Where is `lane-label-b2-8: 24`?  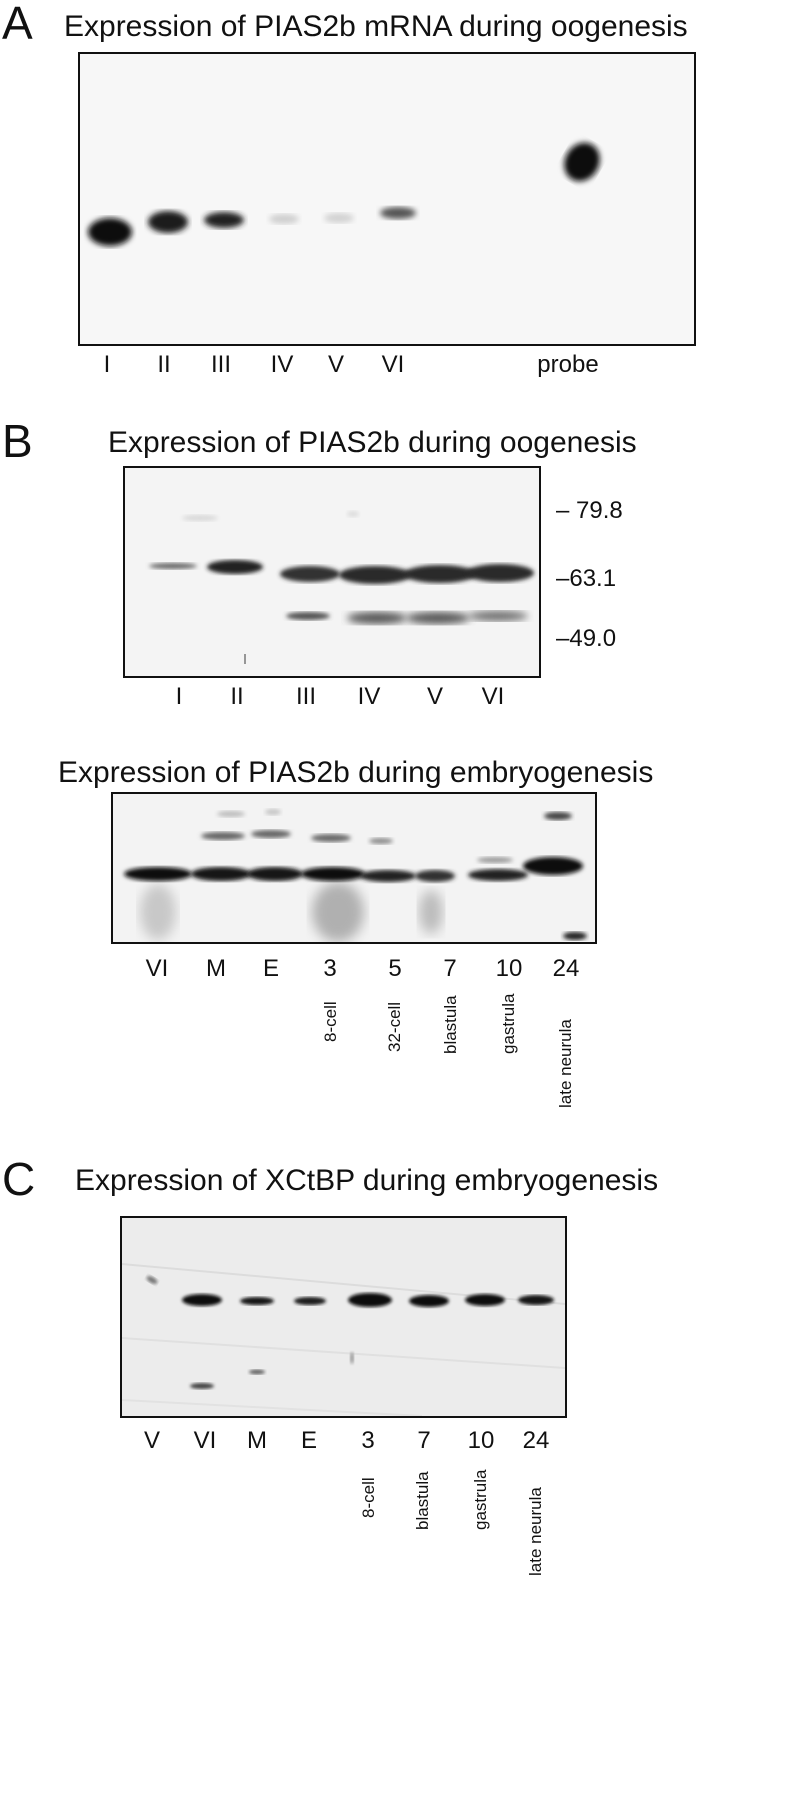 lane-label-b2-8: 24 is located at coordinates (566, 968).